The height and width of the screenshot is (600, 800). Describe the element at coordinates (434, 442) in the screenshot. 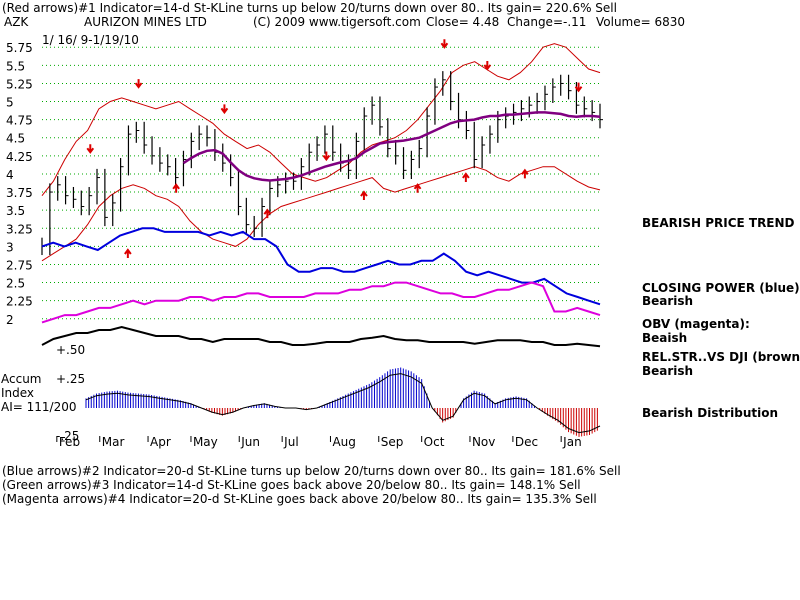

I see `x-tick-label: Oct` at that location.